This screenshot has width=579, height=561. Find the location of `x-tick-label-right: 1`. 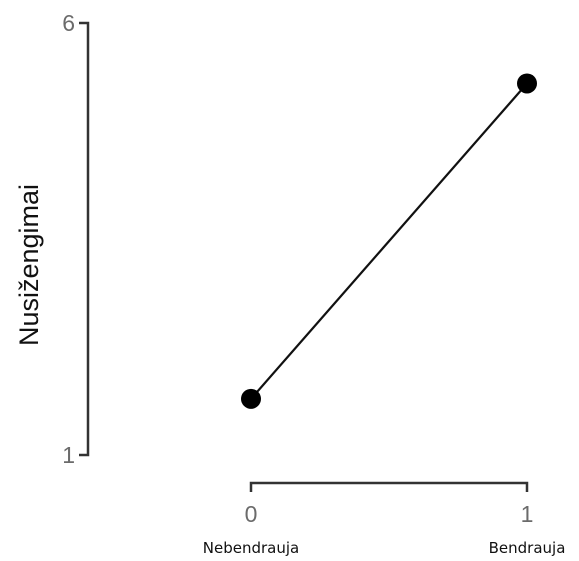

x-tick-label-right: 1 is located at coordinates (527, 514).